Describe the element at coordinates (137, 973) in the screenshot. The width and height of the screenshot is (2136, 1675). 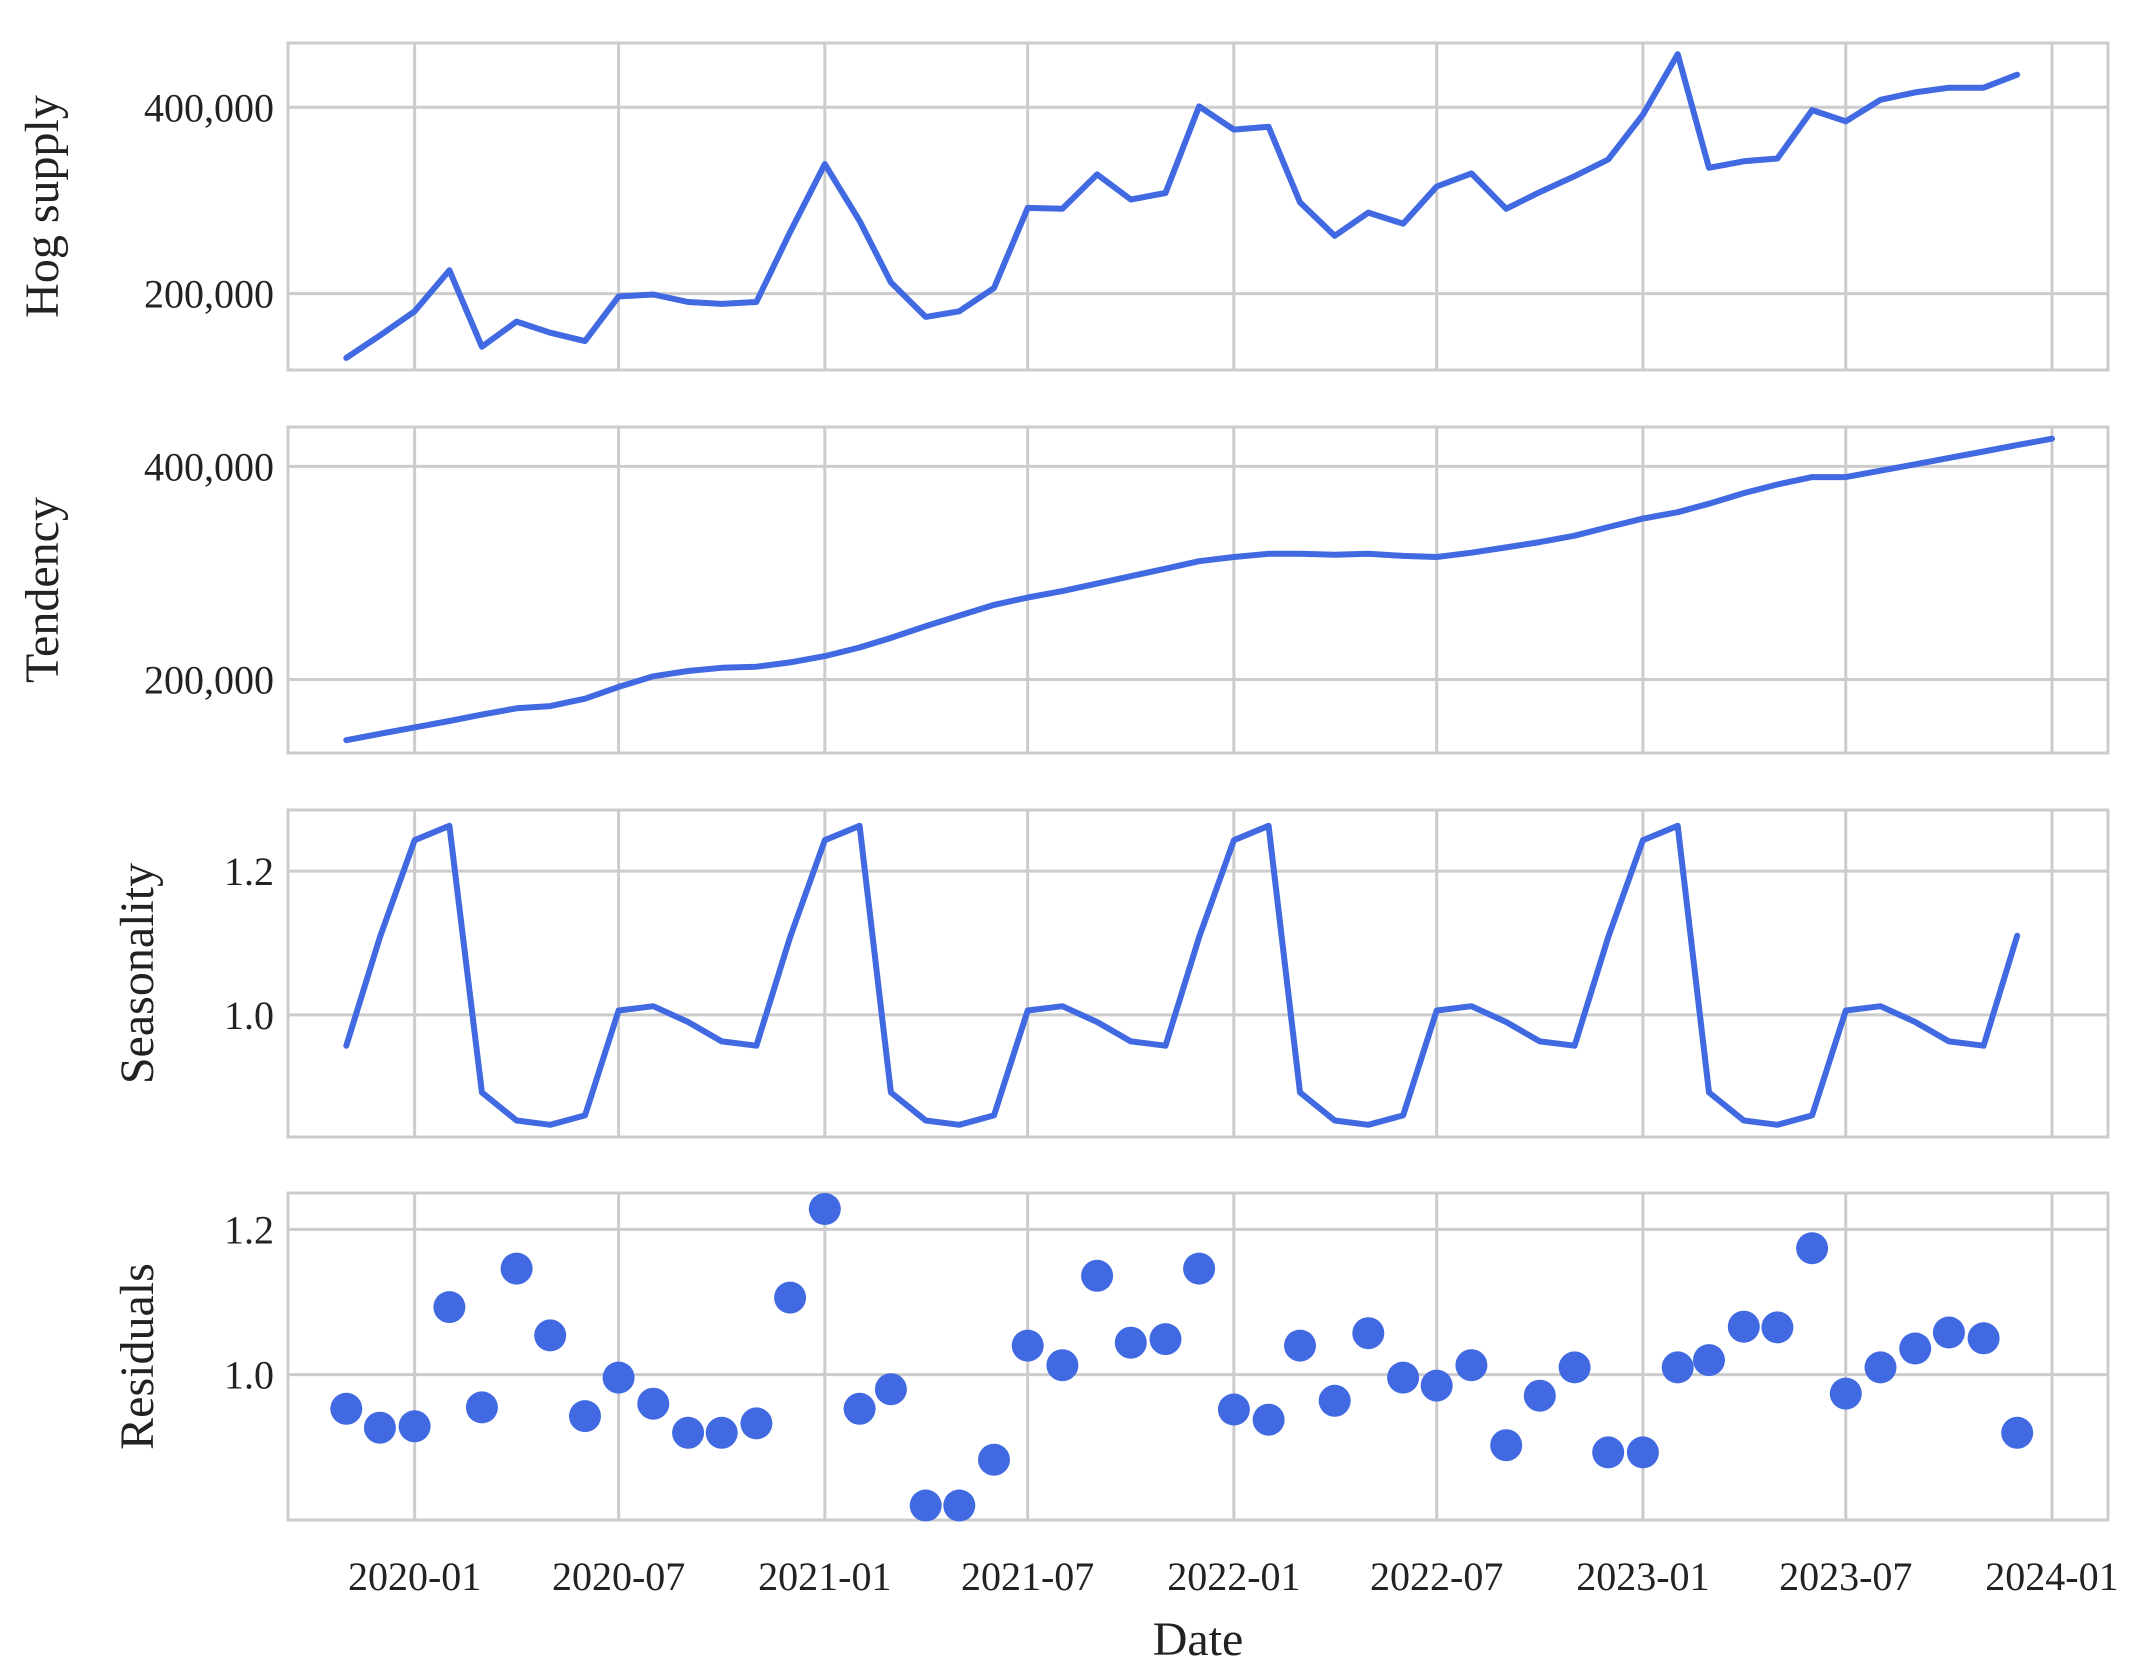
I see `y-axis-title: Seasonality` at that location.